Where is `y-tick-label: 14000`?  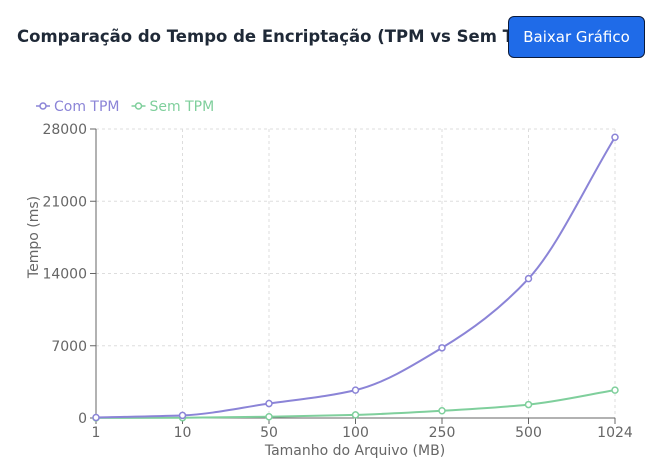
y-tick-label: 14000 is located at coordinates (64, 275).